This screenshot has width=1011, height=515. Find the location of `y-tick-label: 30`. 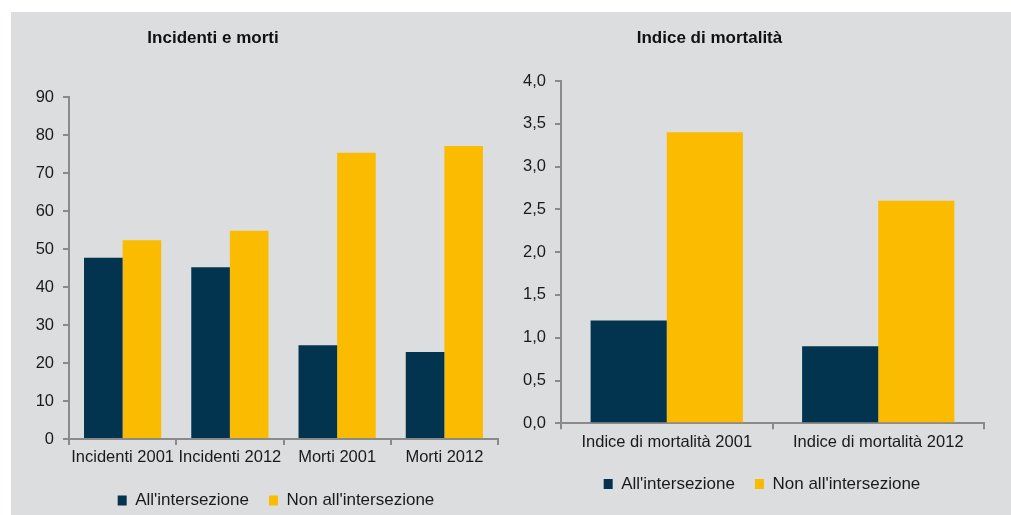

y-tick-label: 30 is located at coordinates (44, 323).